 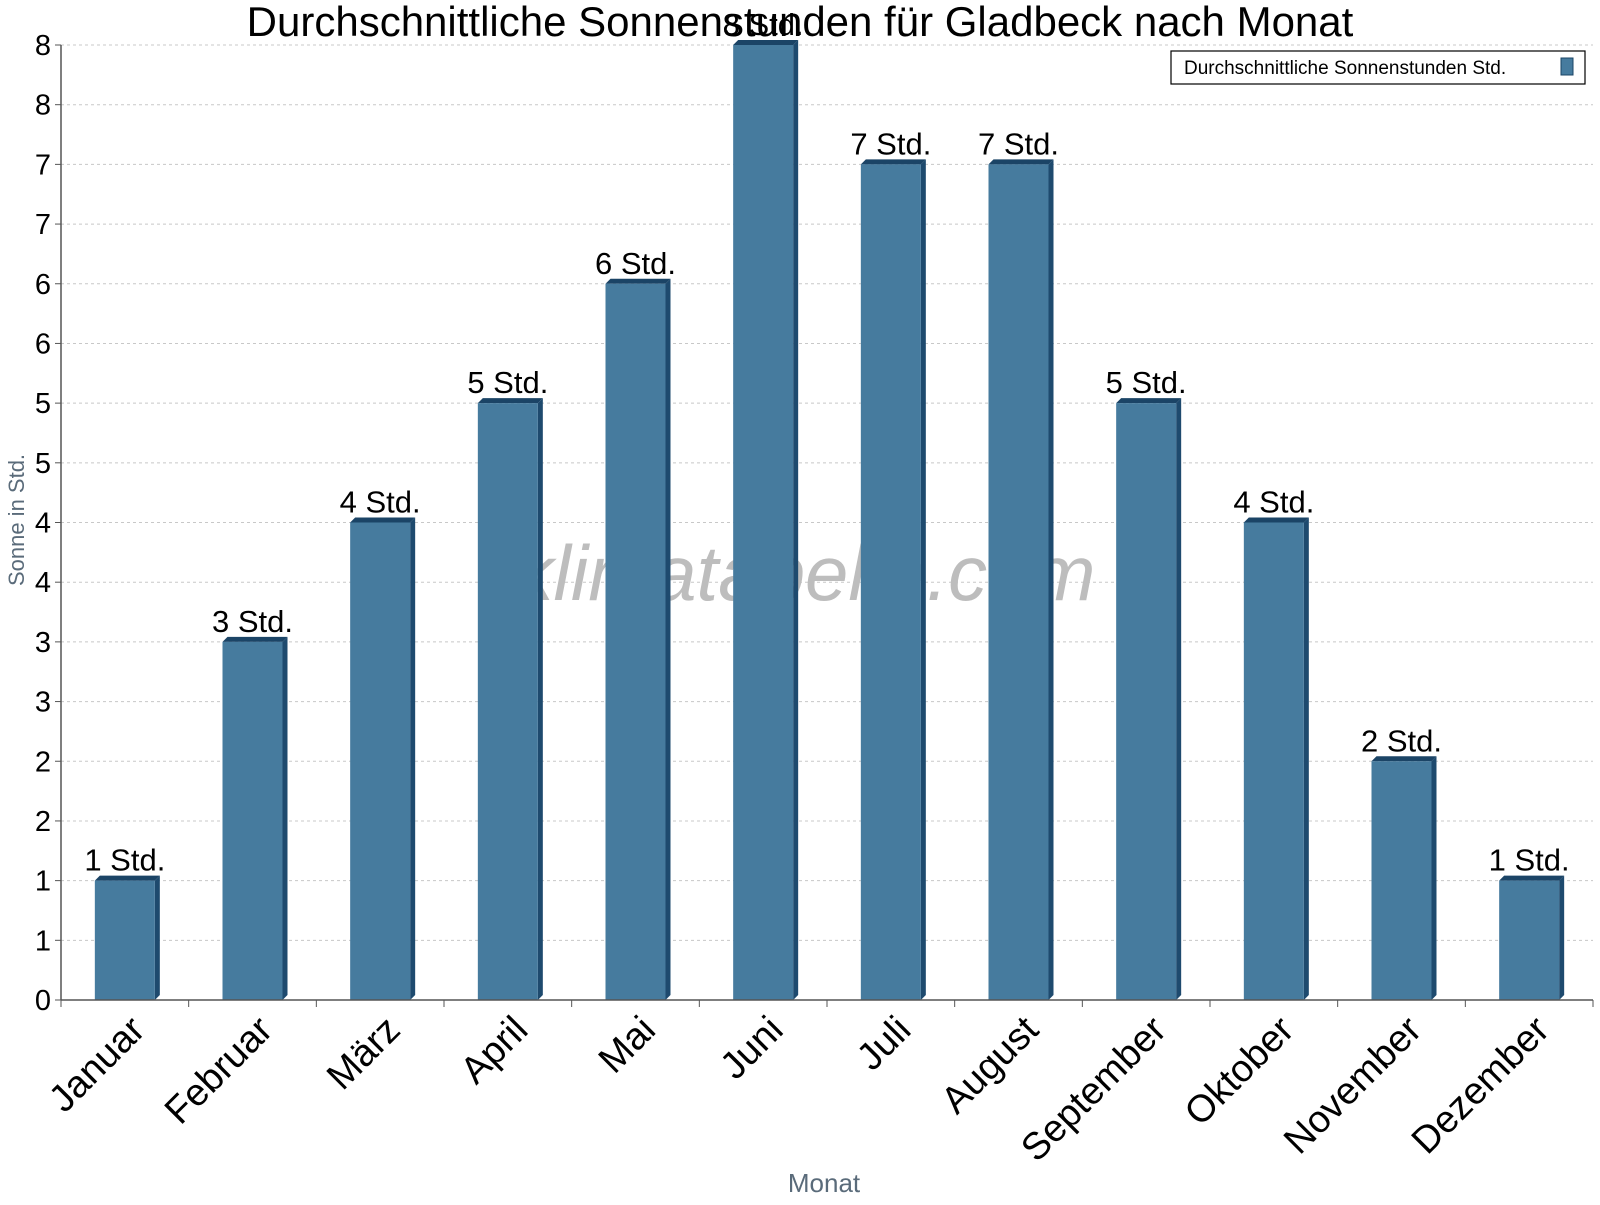 I want to click on x-tick-label: Oktober, so click(x=1240, y=1071).